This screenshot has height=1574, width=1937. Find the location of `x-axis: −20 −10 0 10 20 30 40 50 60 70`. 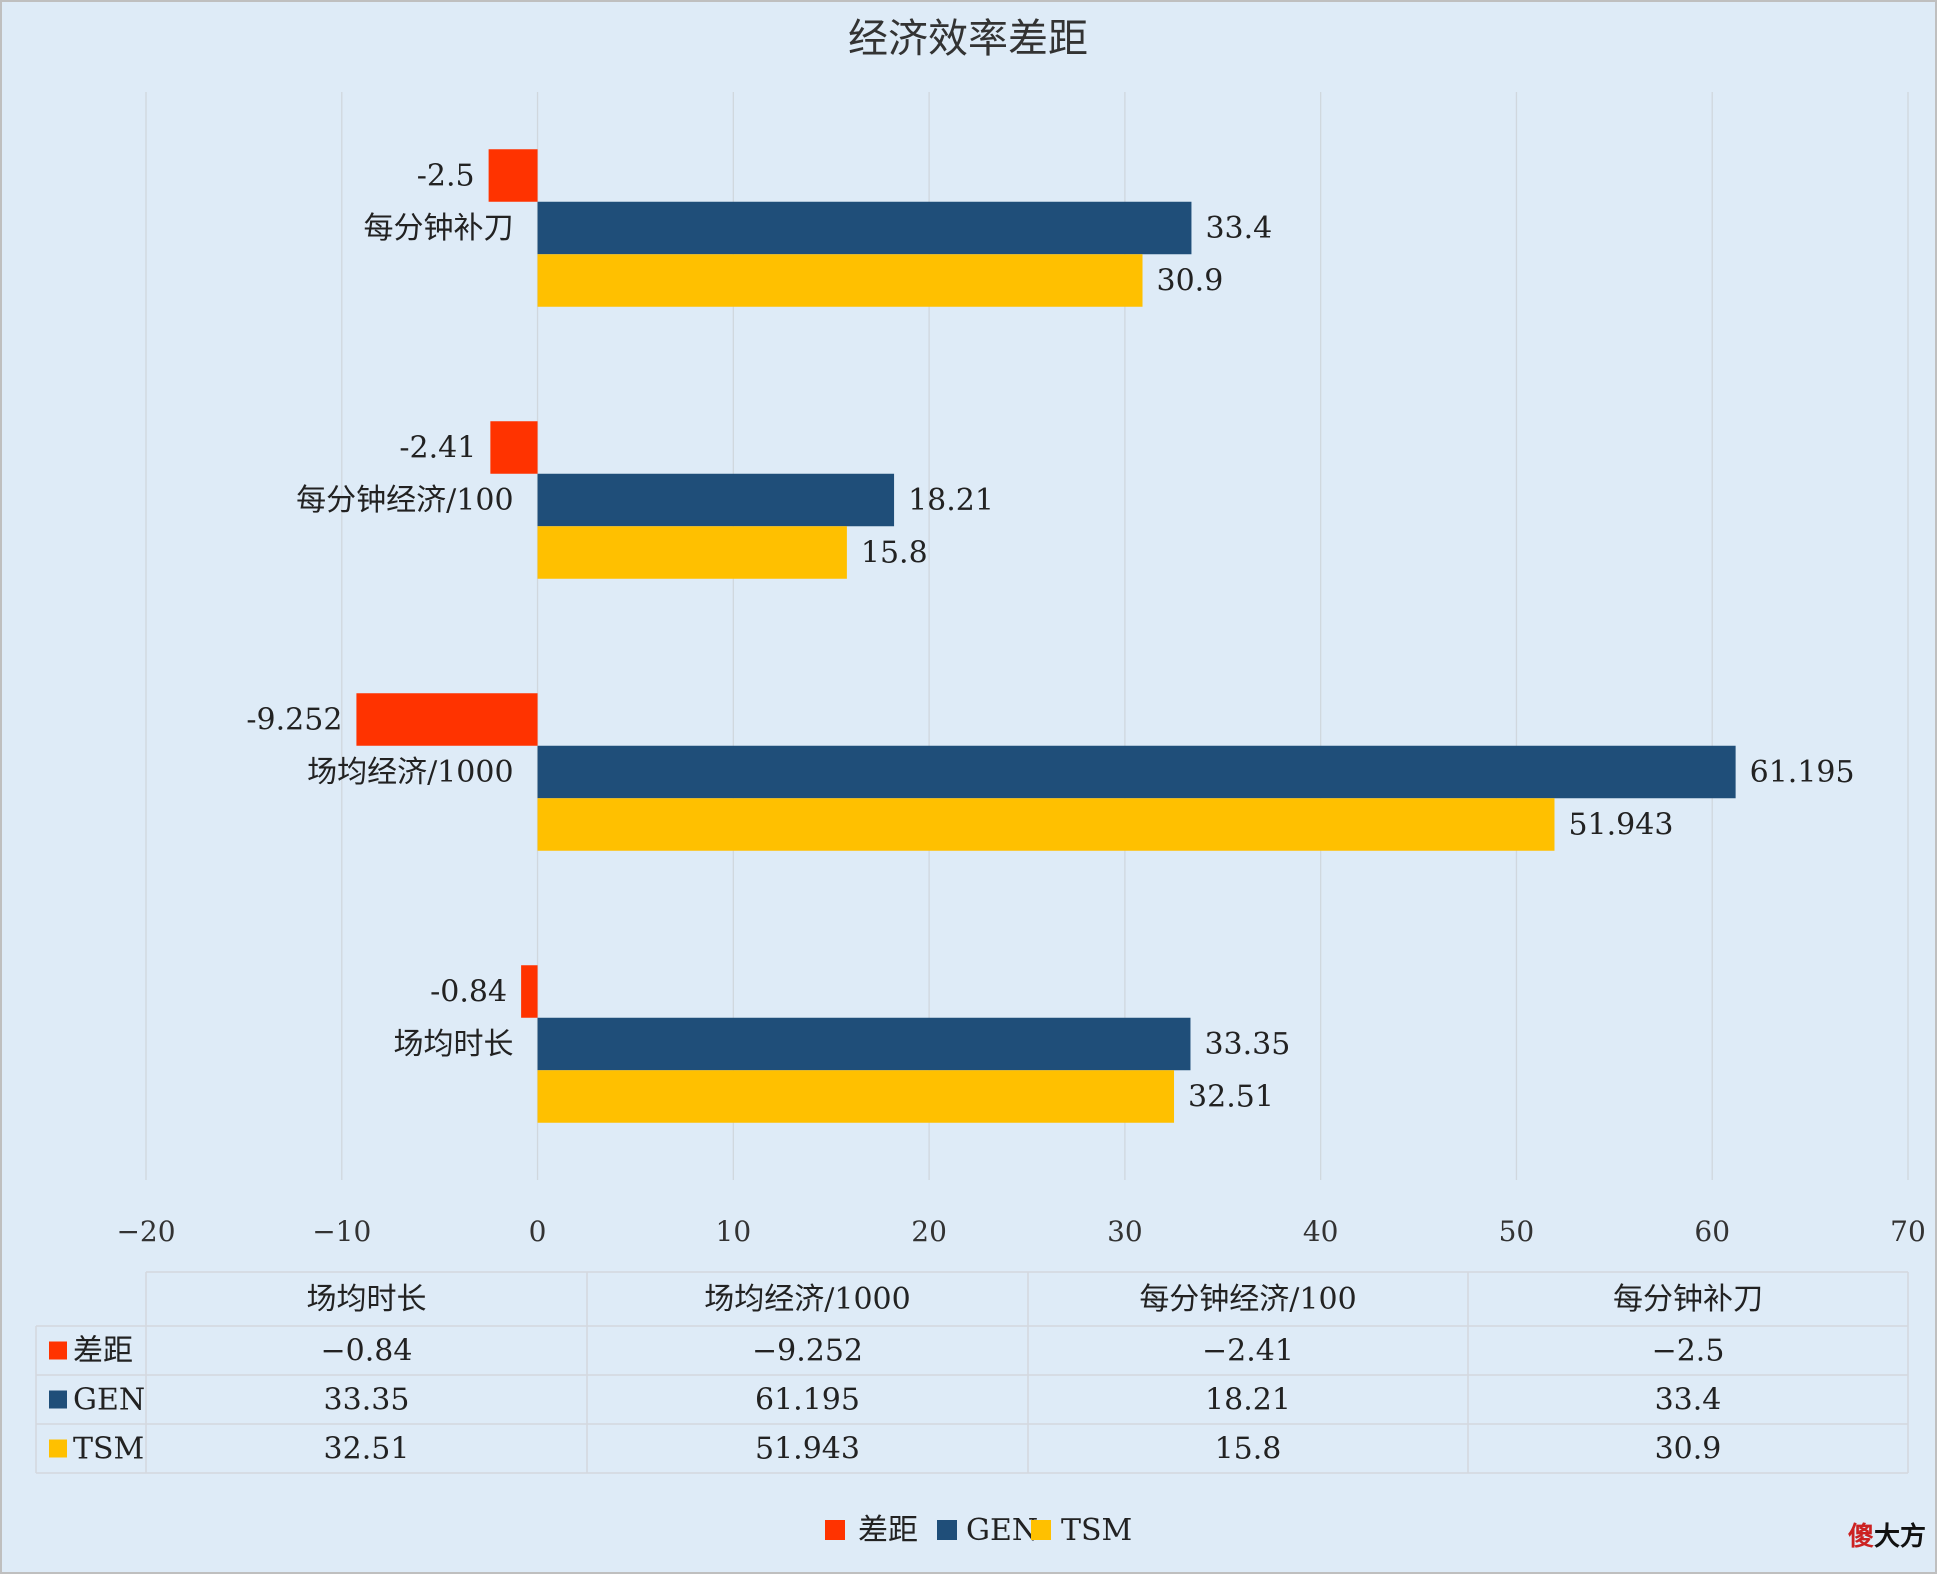

x-axis: −20 −10 0 10 20 30 40 50 60 70 is located at coordinates (1020, 1231).